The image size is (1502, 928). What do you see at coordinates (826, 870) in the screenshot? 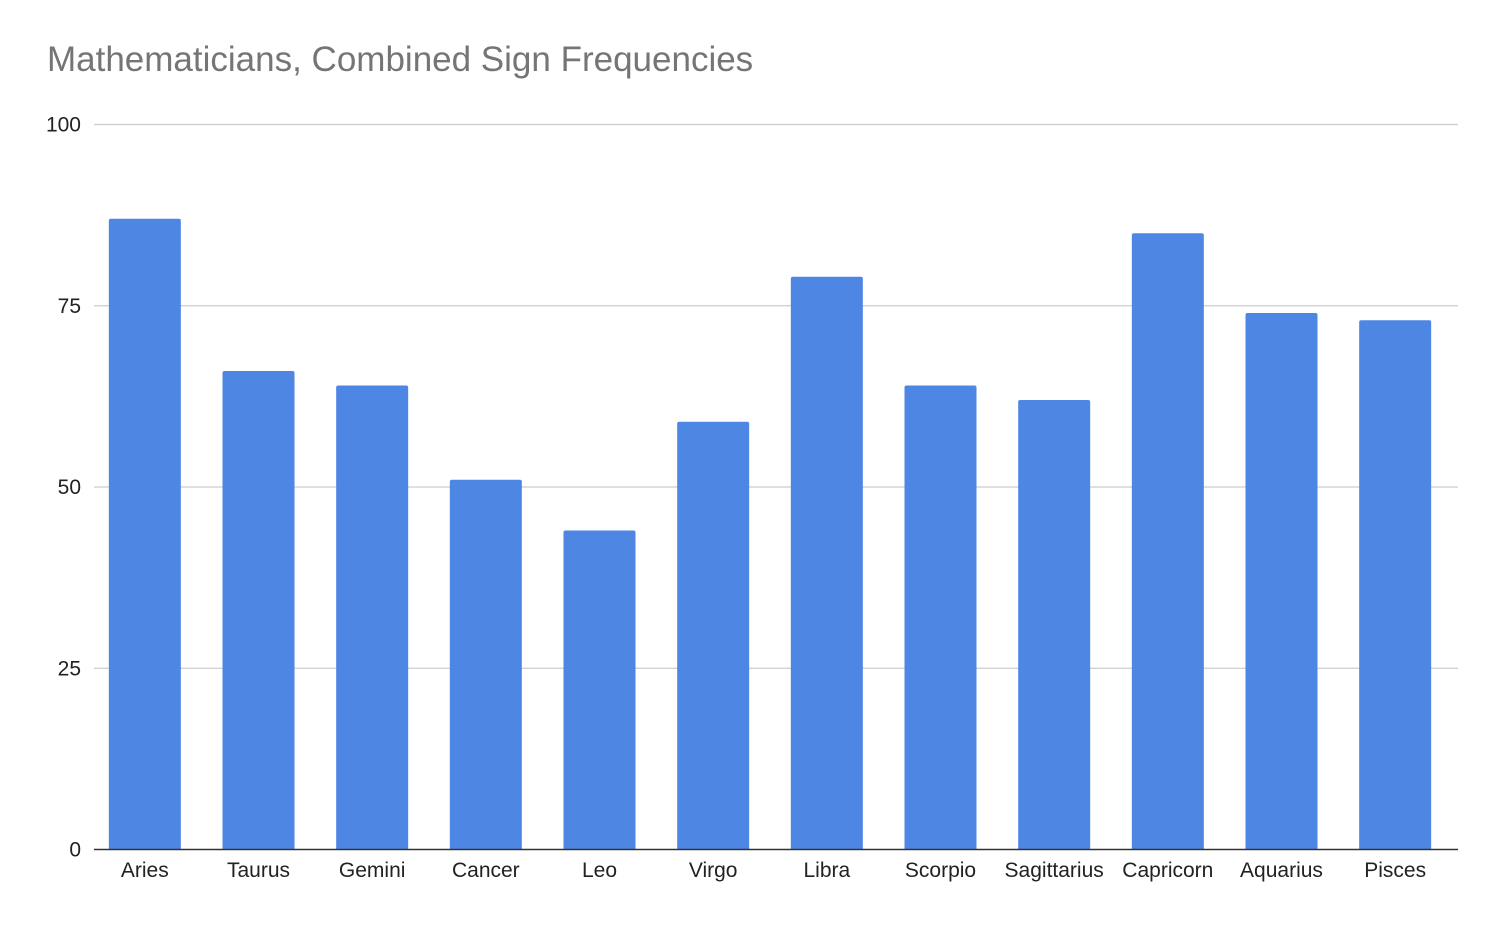
I see `x-tick-label: Libra` at bounding box center [826, 870].